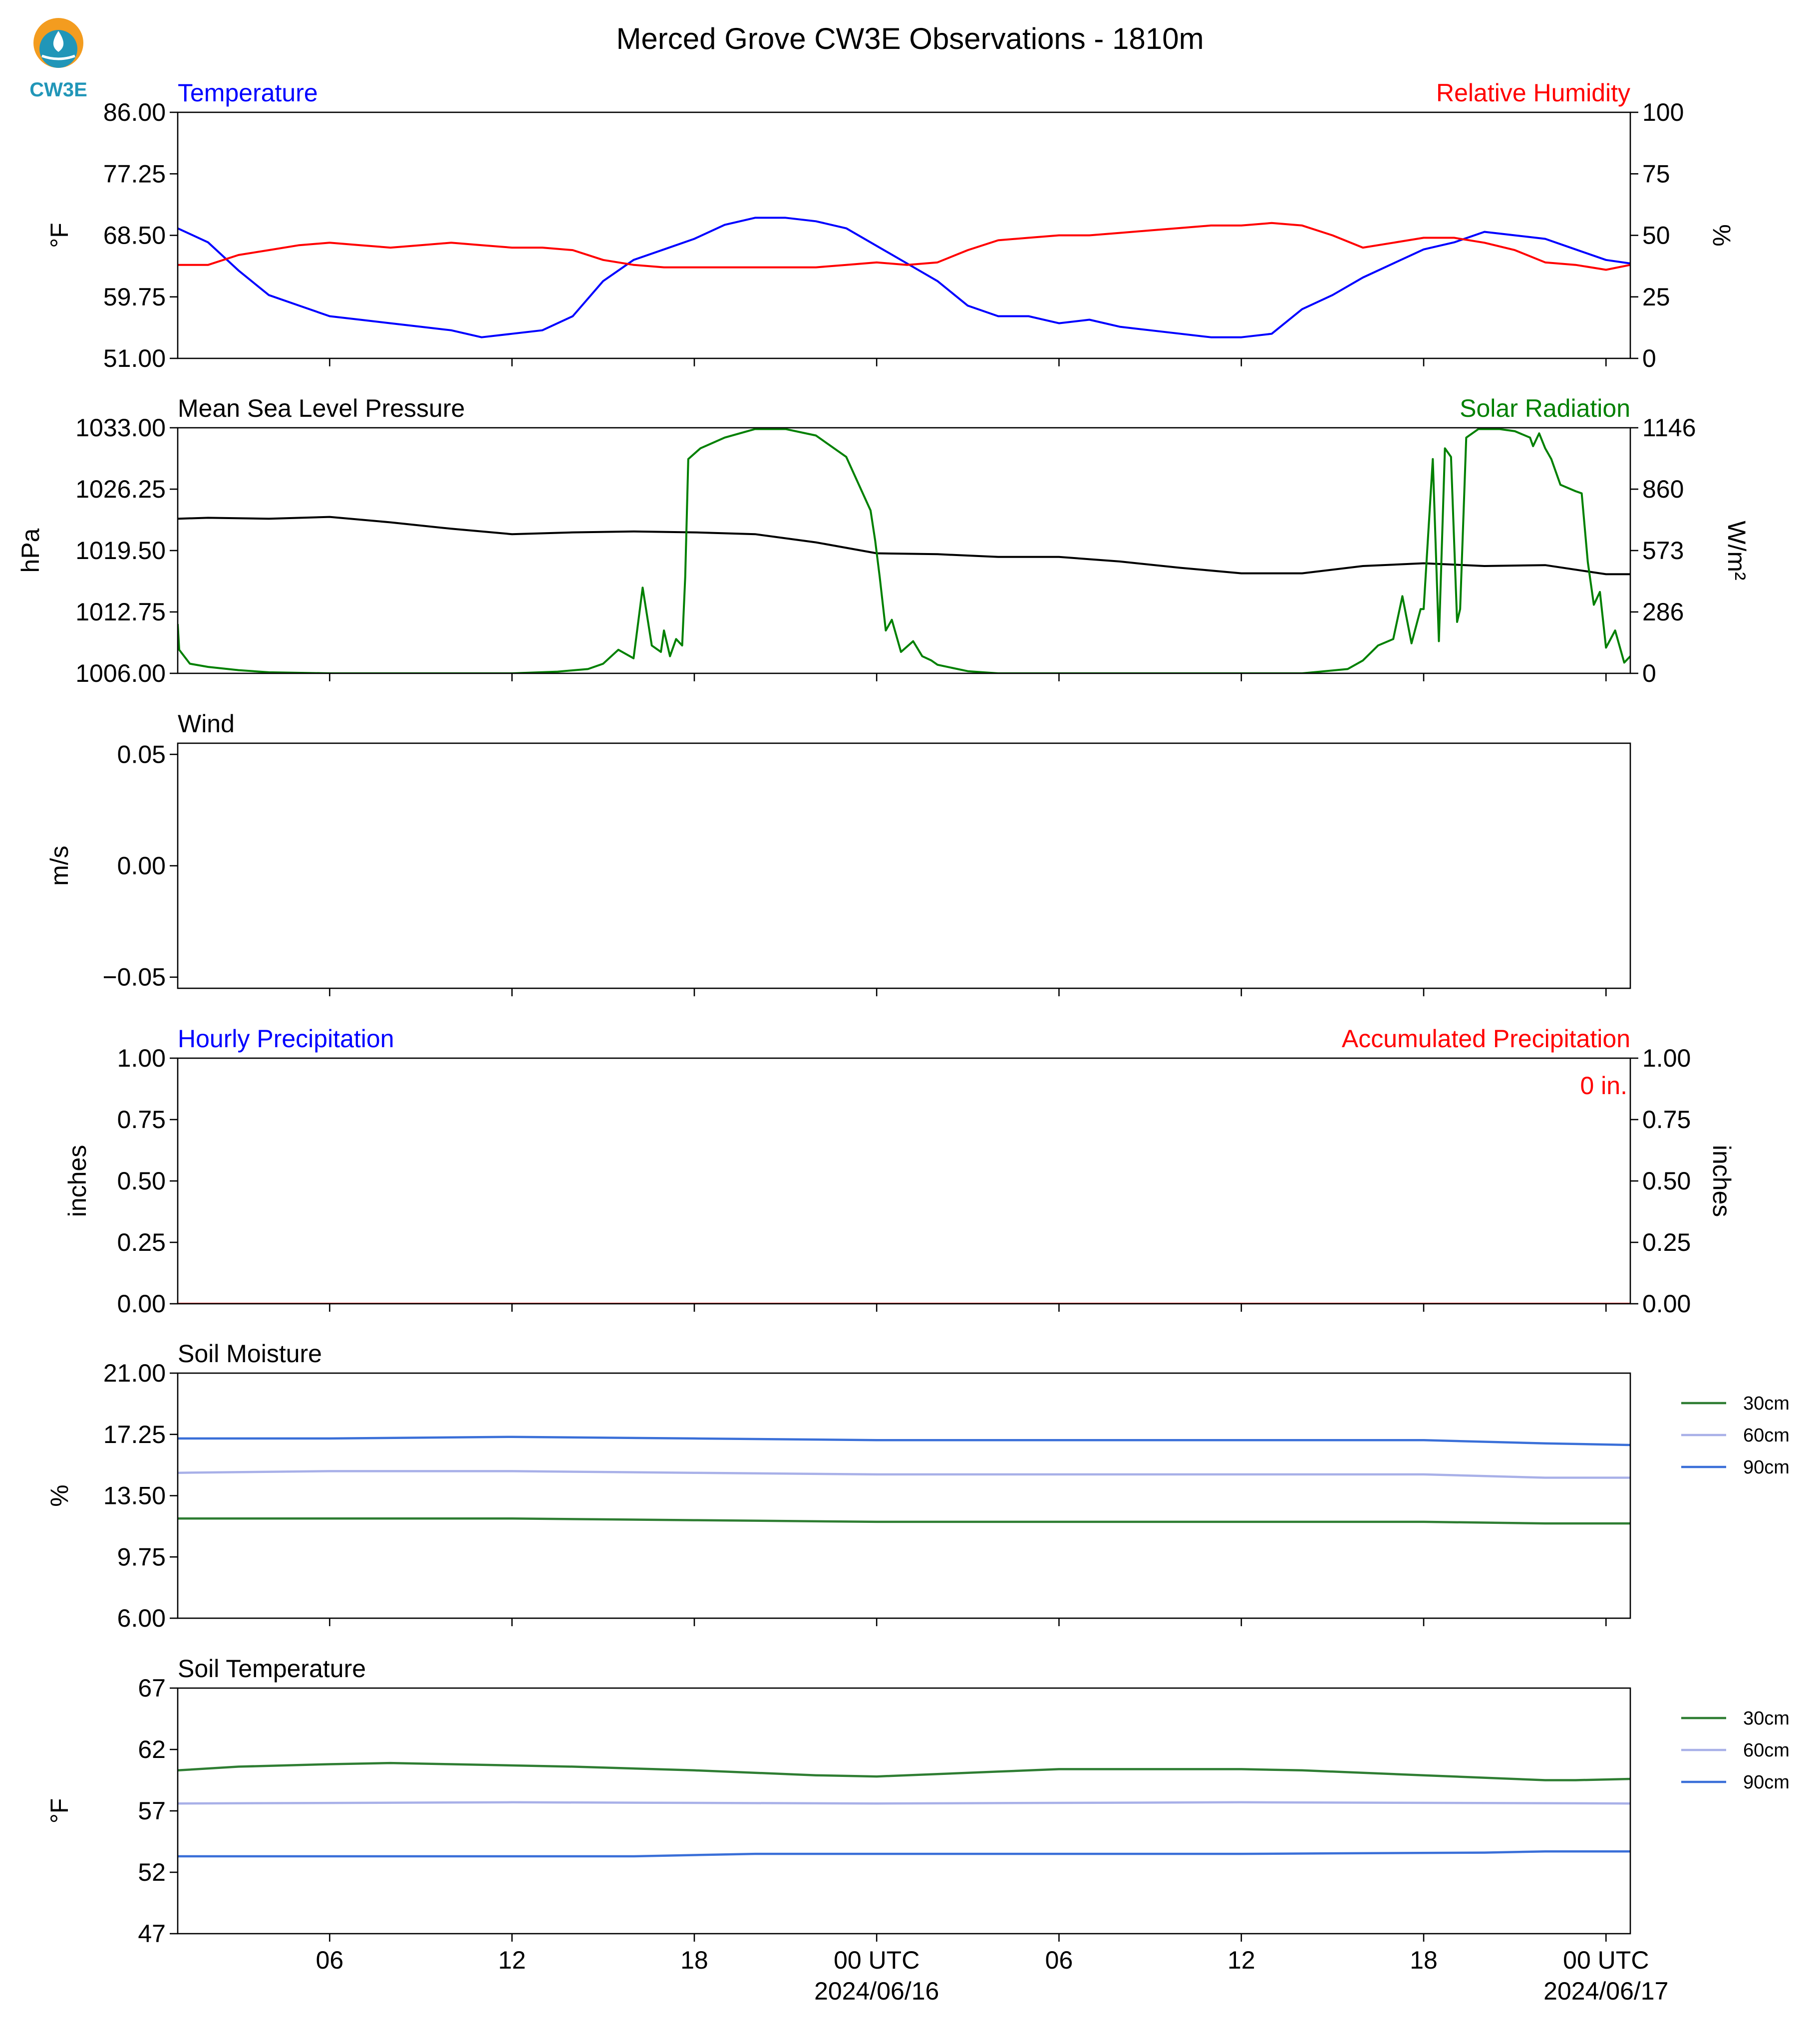  Describe the element at coordinates (1669, 428) in the screenshot. I see `y-tick-label-right: 1146` at that location.